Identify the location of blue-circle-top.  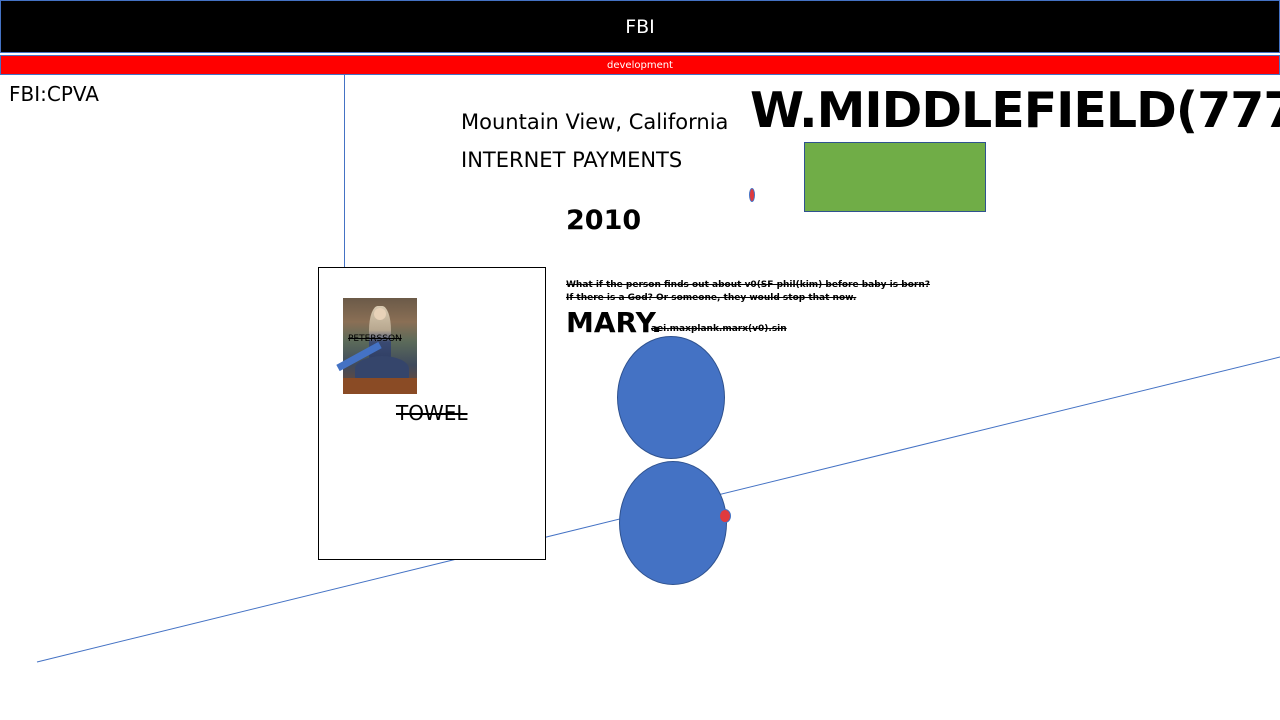
(671, 397).